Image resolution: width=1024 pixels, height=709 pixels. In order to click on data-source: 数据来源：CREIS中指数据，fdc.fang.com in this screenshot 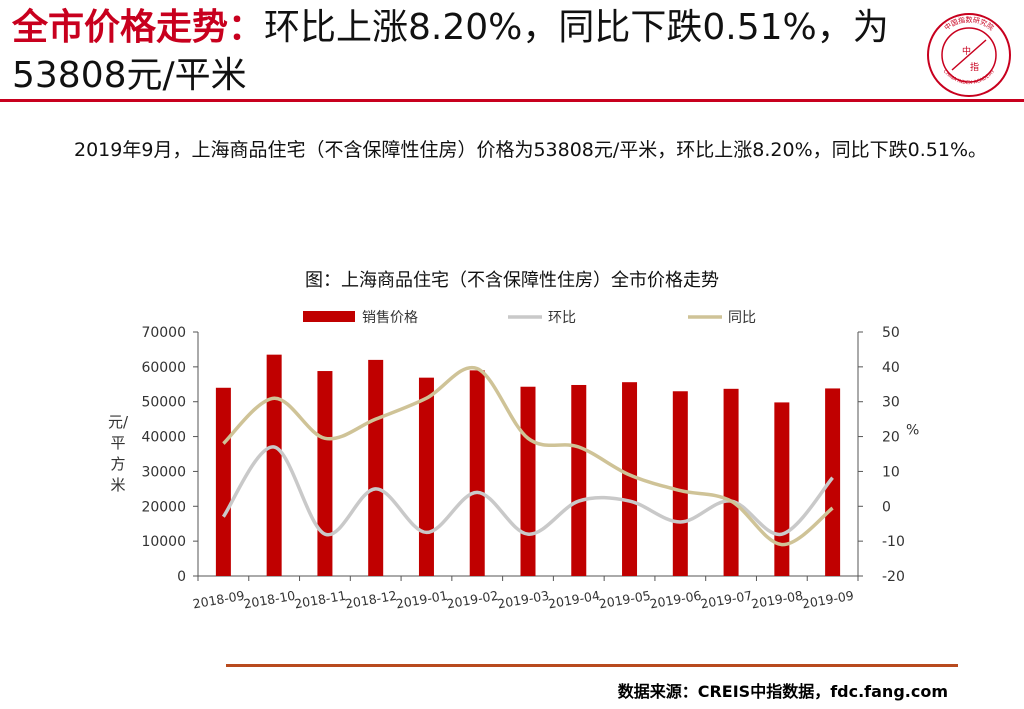, I will do `click(782, 691)`.